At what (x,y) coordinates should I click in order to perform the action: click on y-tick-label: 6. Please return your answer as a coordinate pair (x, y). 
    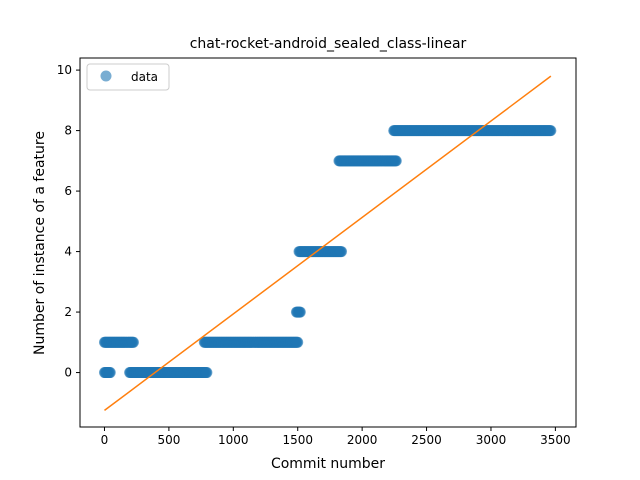
    Looking at the image, I should click on (68, 191).